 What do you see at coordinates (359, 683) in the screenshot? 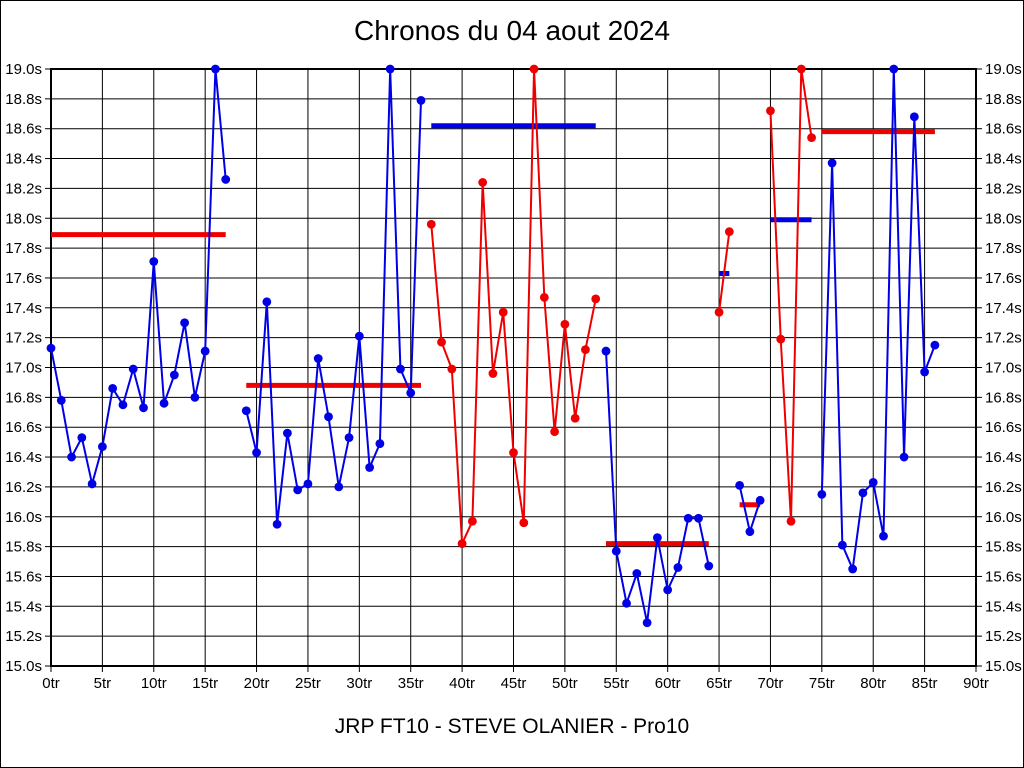
I see `x-axis-label: 30tr` at bounding box center [359, 683].